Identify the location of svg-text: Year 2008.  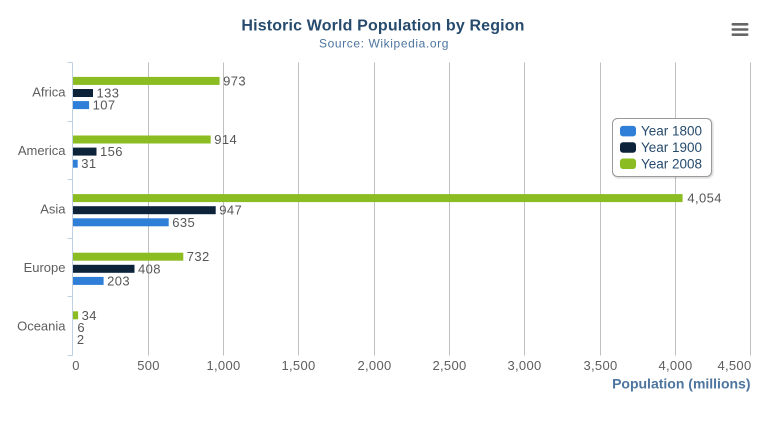
(671, 163).